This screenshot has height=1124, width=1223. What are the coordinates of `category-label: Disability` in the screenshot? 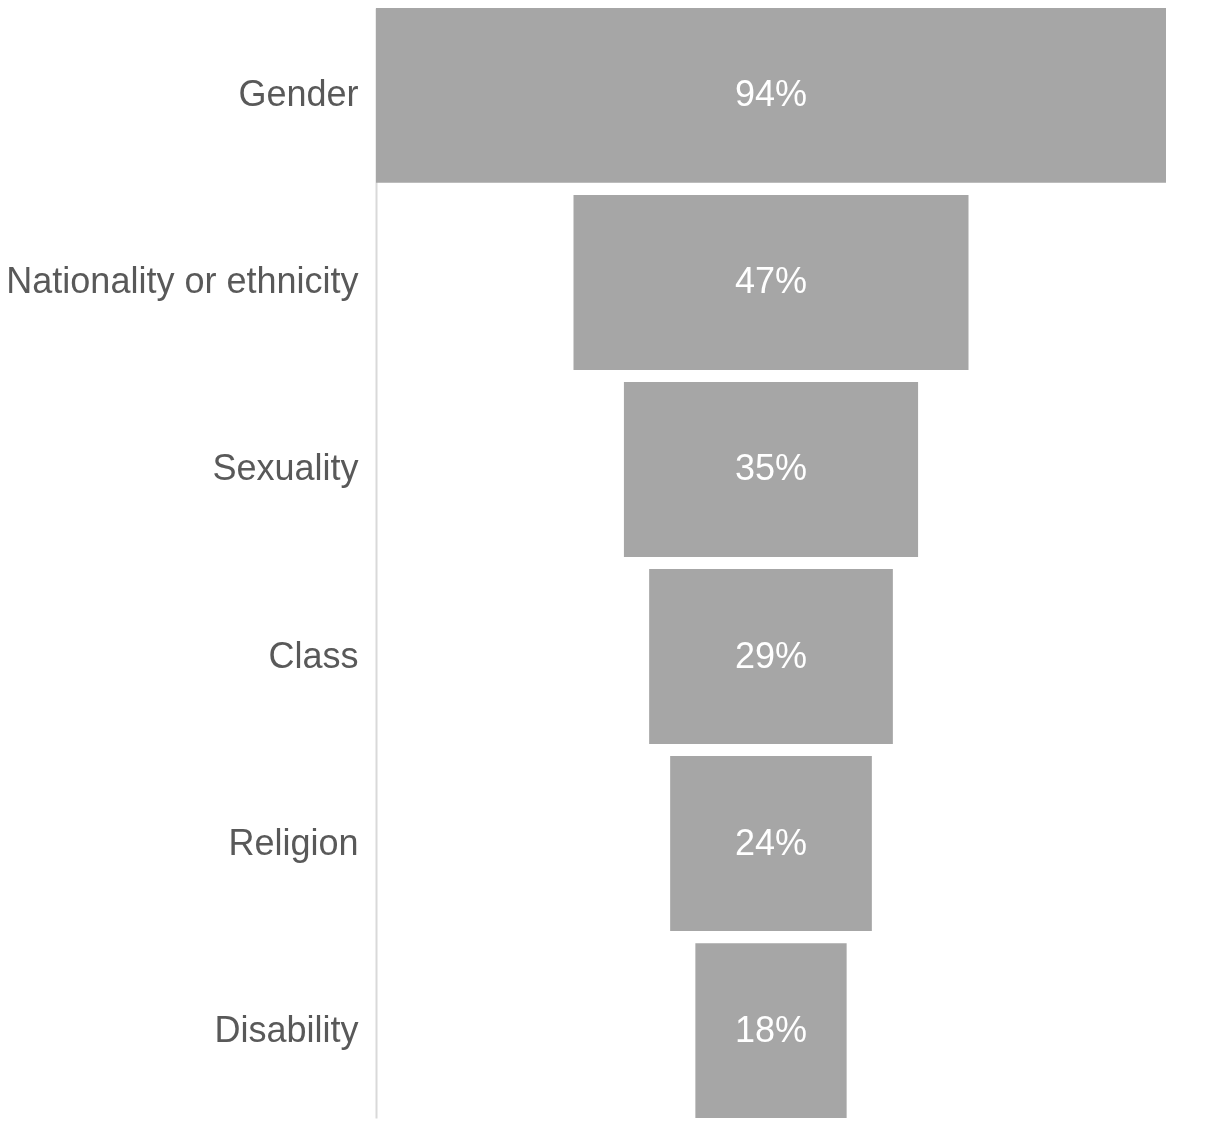 It's located at (286, 1029).